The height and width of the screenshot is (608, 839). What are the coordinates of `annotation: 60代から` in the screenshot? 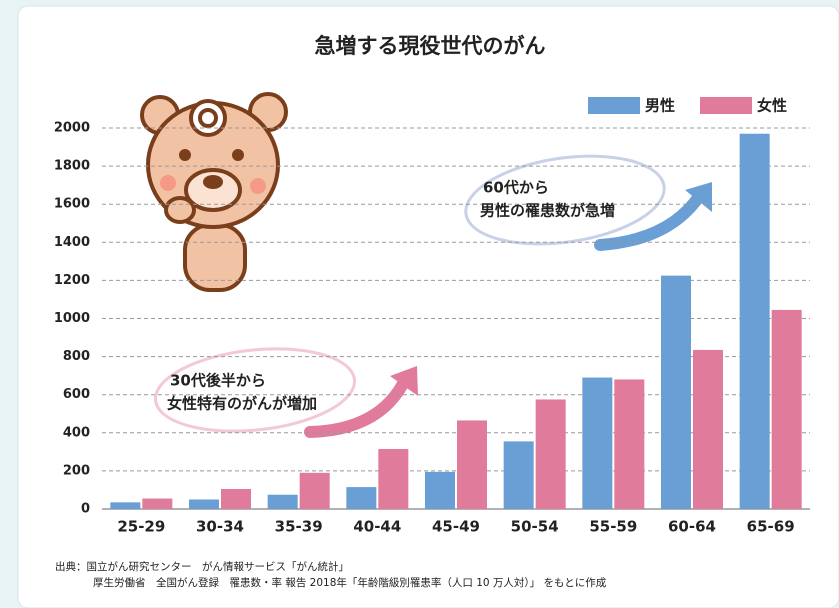 It's located at (516, 188).